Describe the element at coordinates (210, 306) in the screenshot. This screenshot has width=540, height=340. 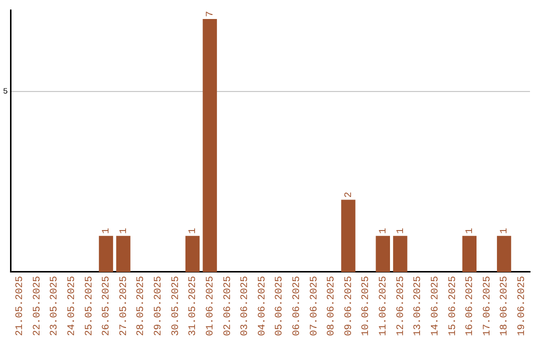
I see `x-tick-label: 01.06.2025` at that location.